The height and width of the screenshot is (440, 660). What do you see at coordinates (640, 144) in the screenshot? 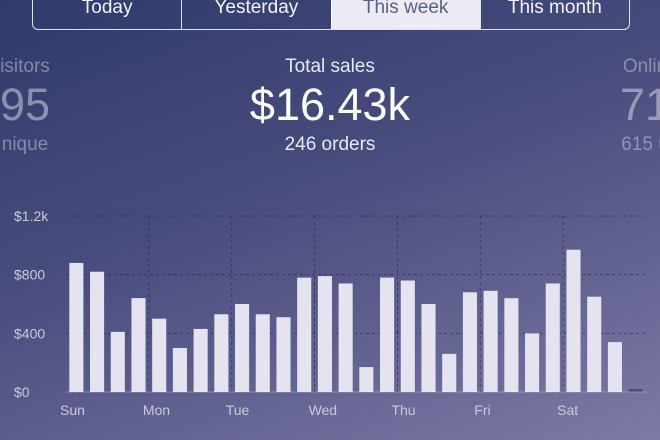
I see `online-sub: 615 u` at bounding box center [640, 144].